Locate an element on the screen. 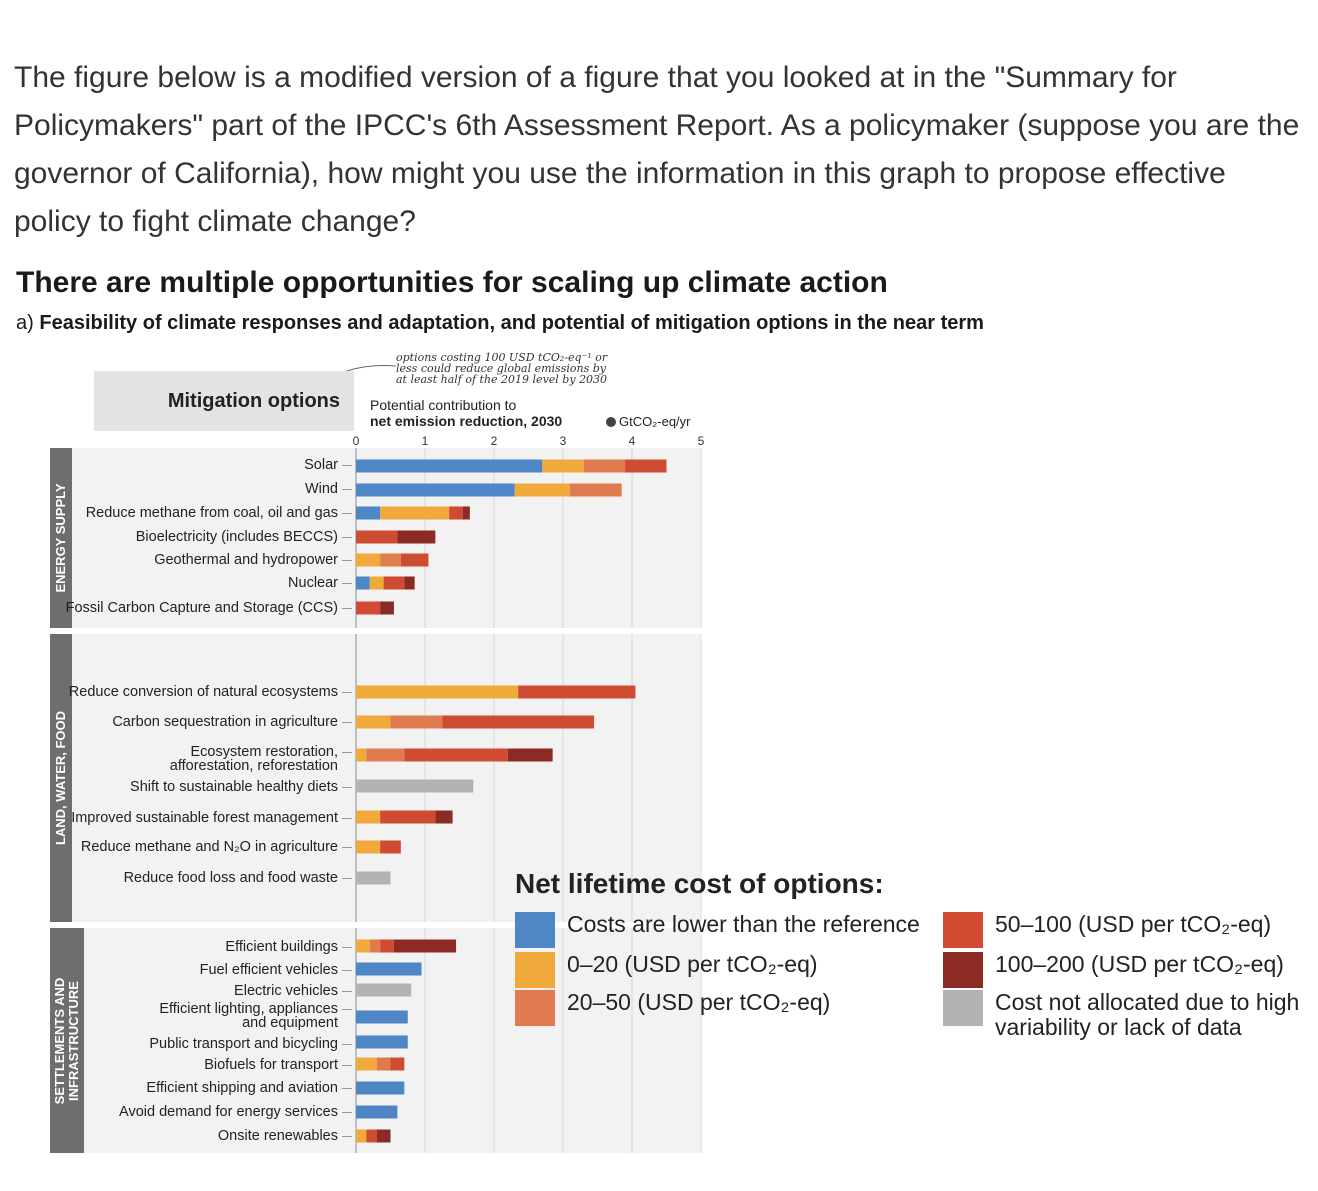  mitigation-options-header: Mitigation options is located at coordinates (253, 401).